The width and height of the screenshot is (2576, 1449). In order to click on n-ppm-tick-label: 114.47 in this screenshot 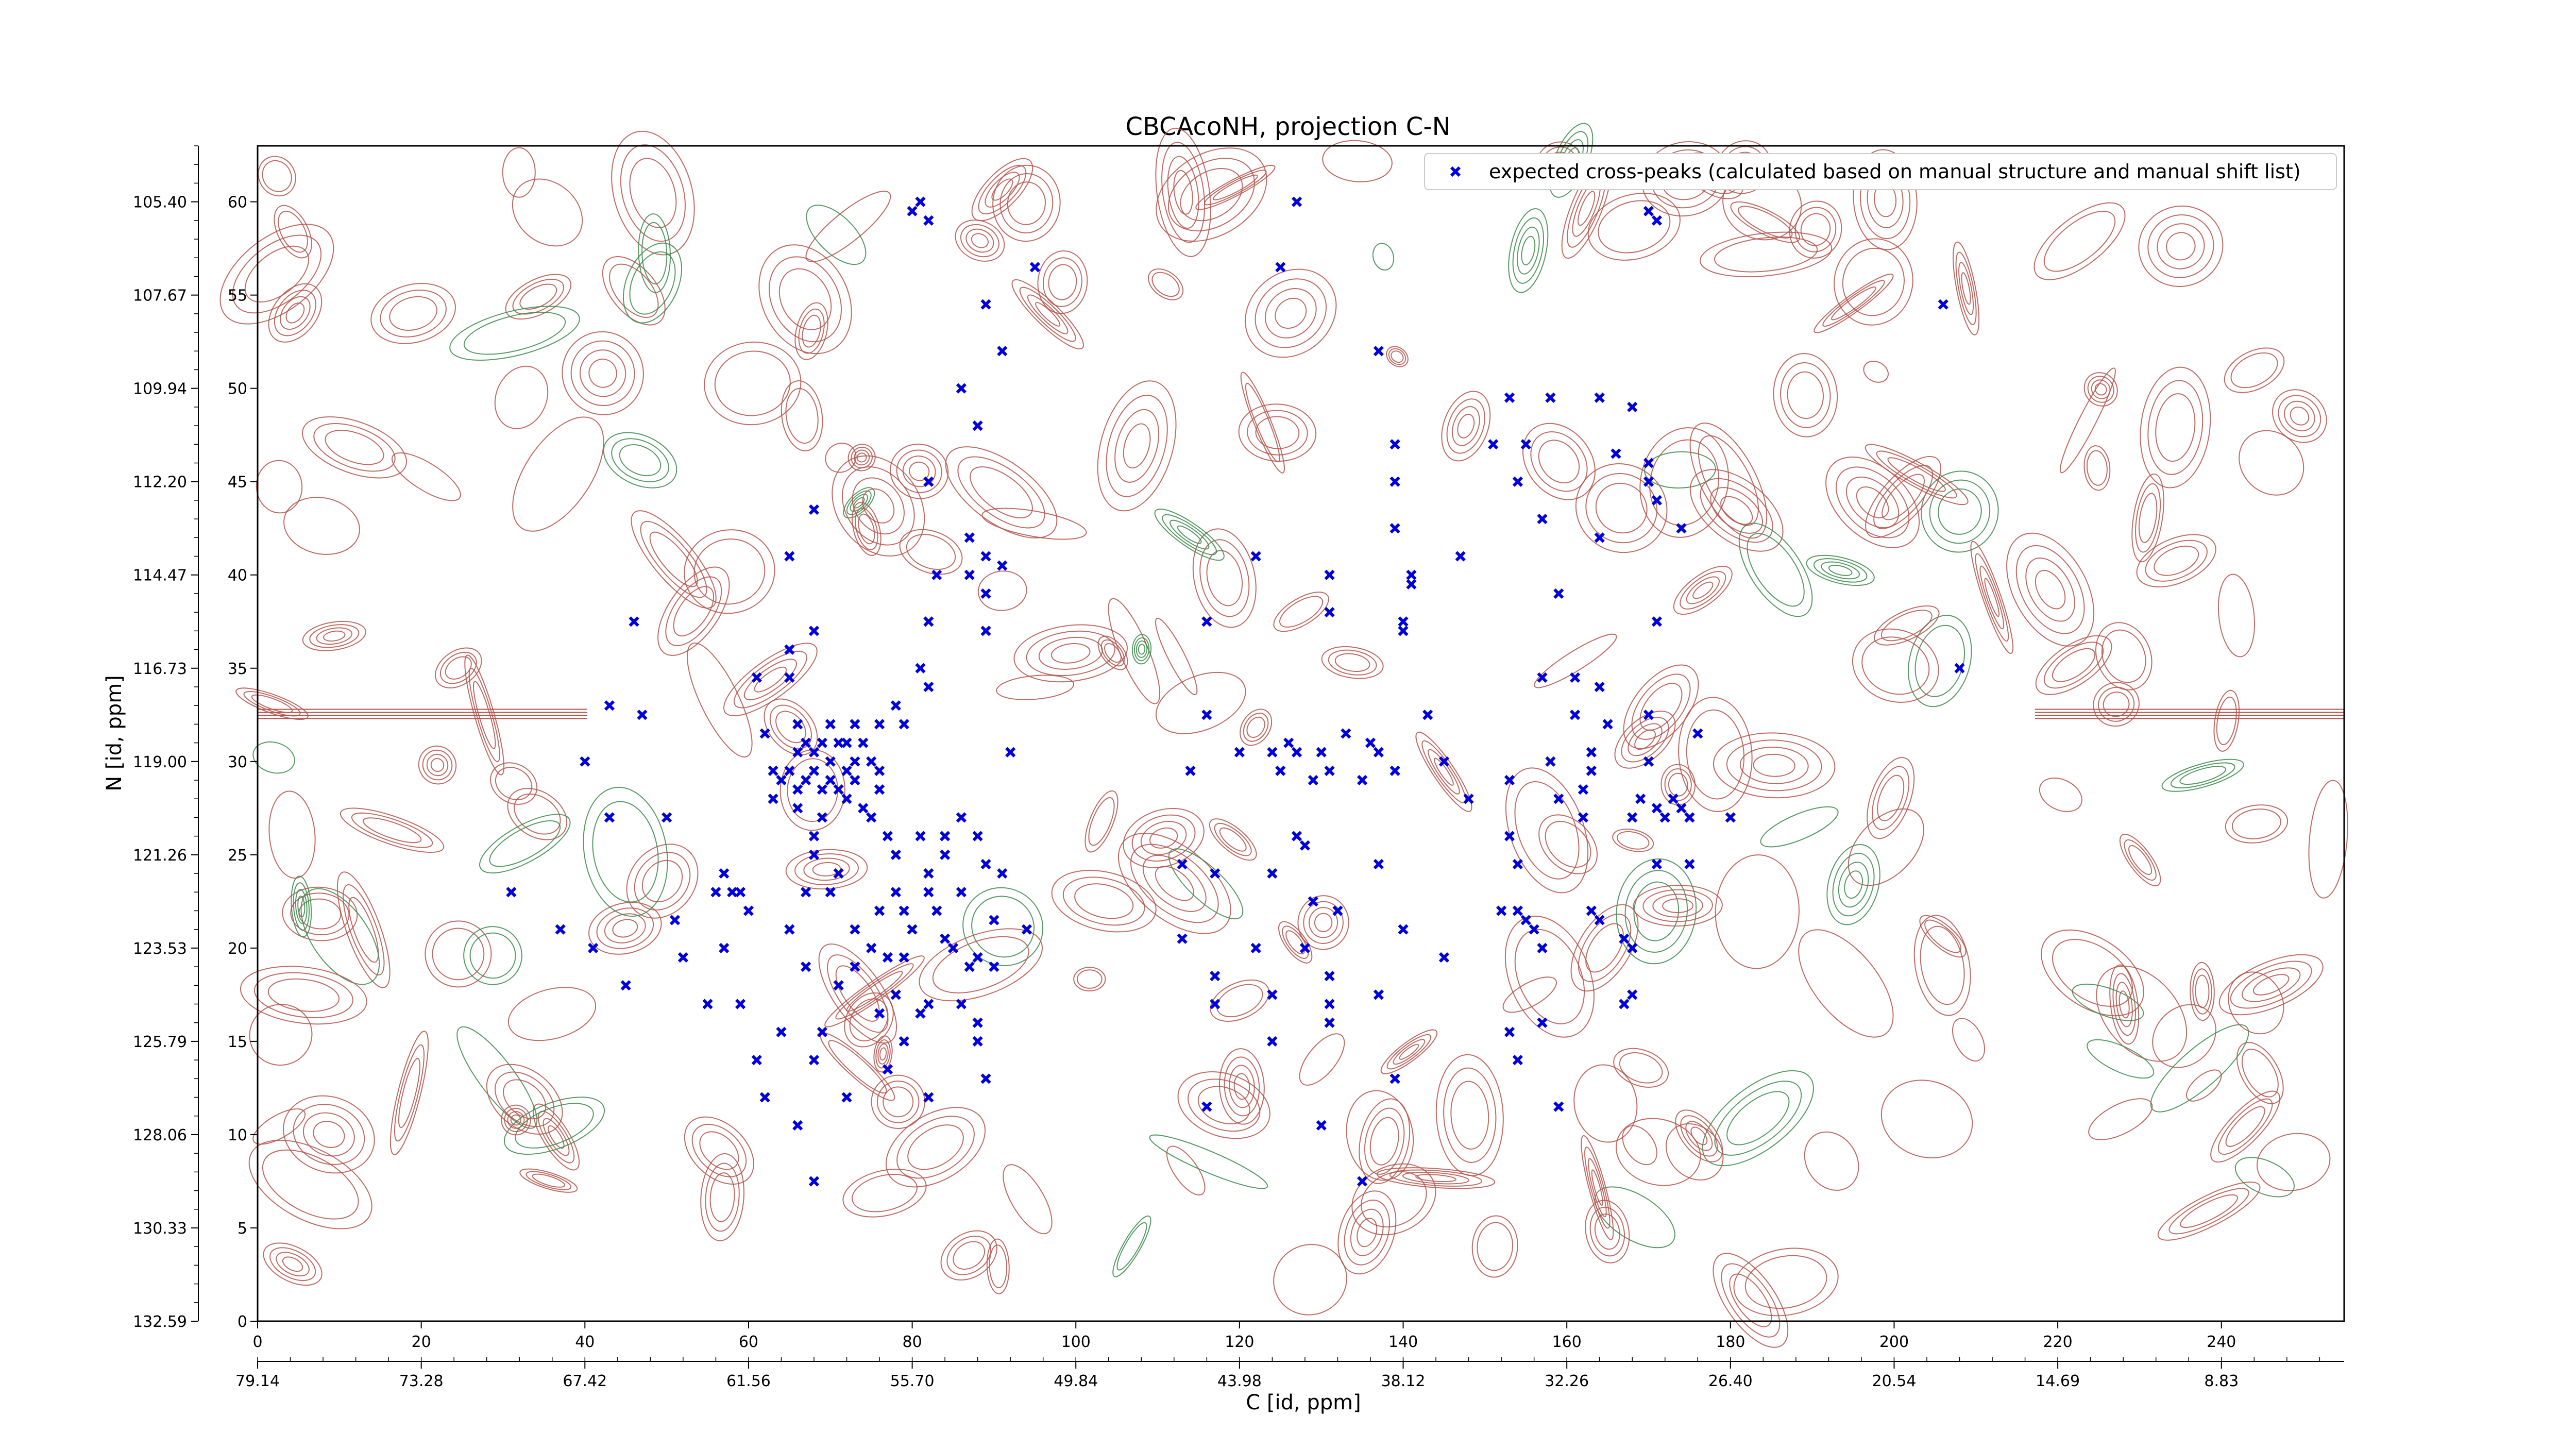, I will do `click(160, 576)`.